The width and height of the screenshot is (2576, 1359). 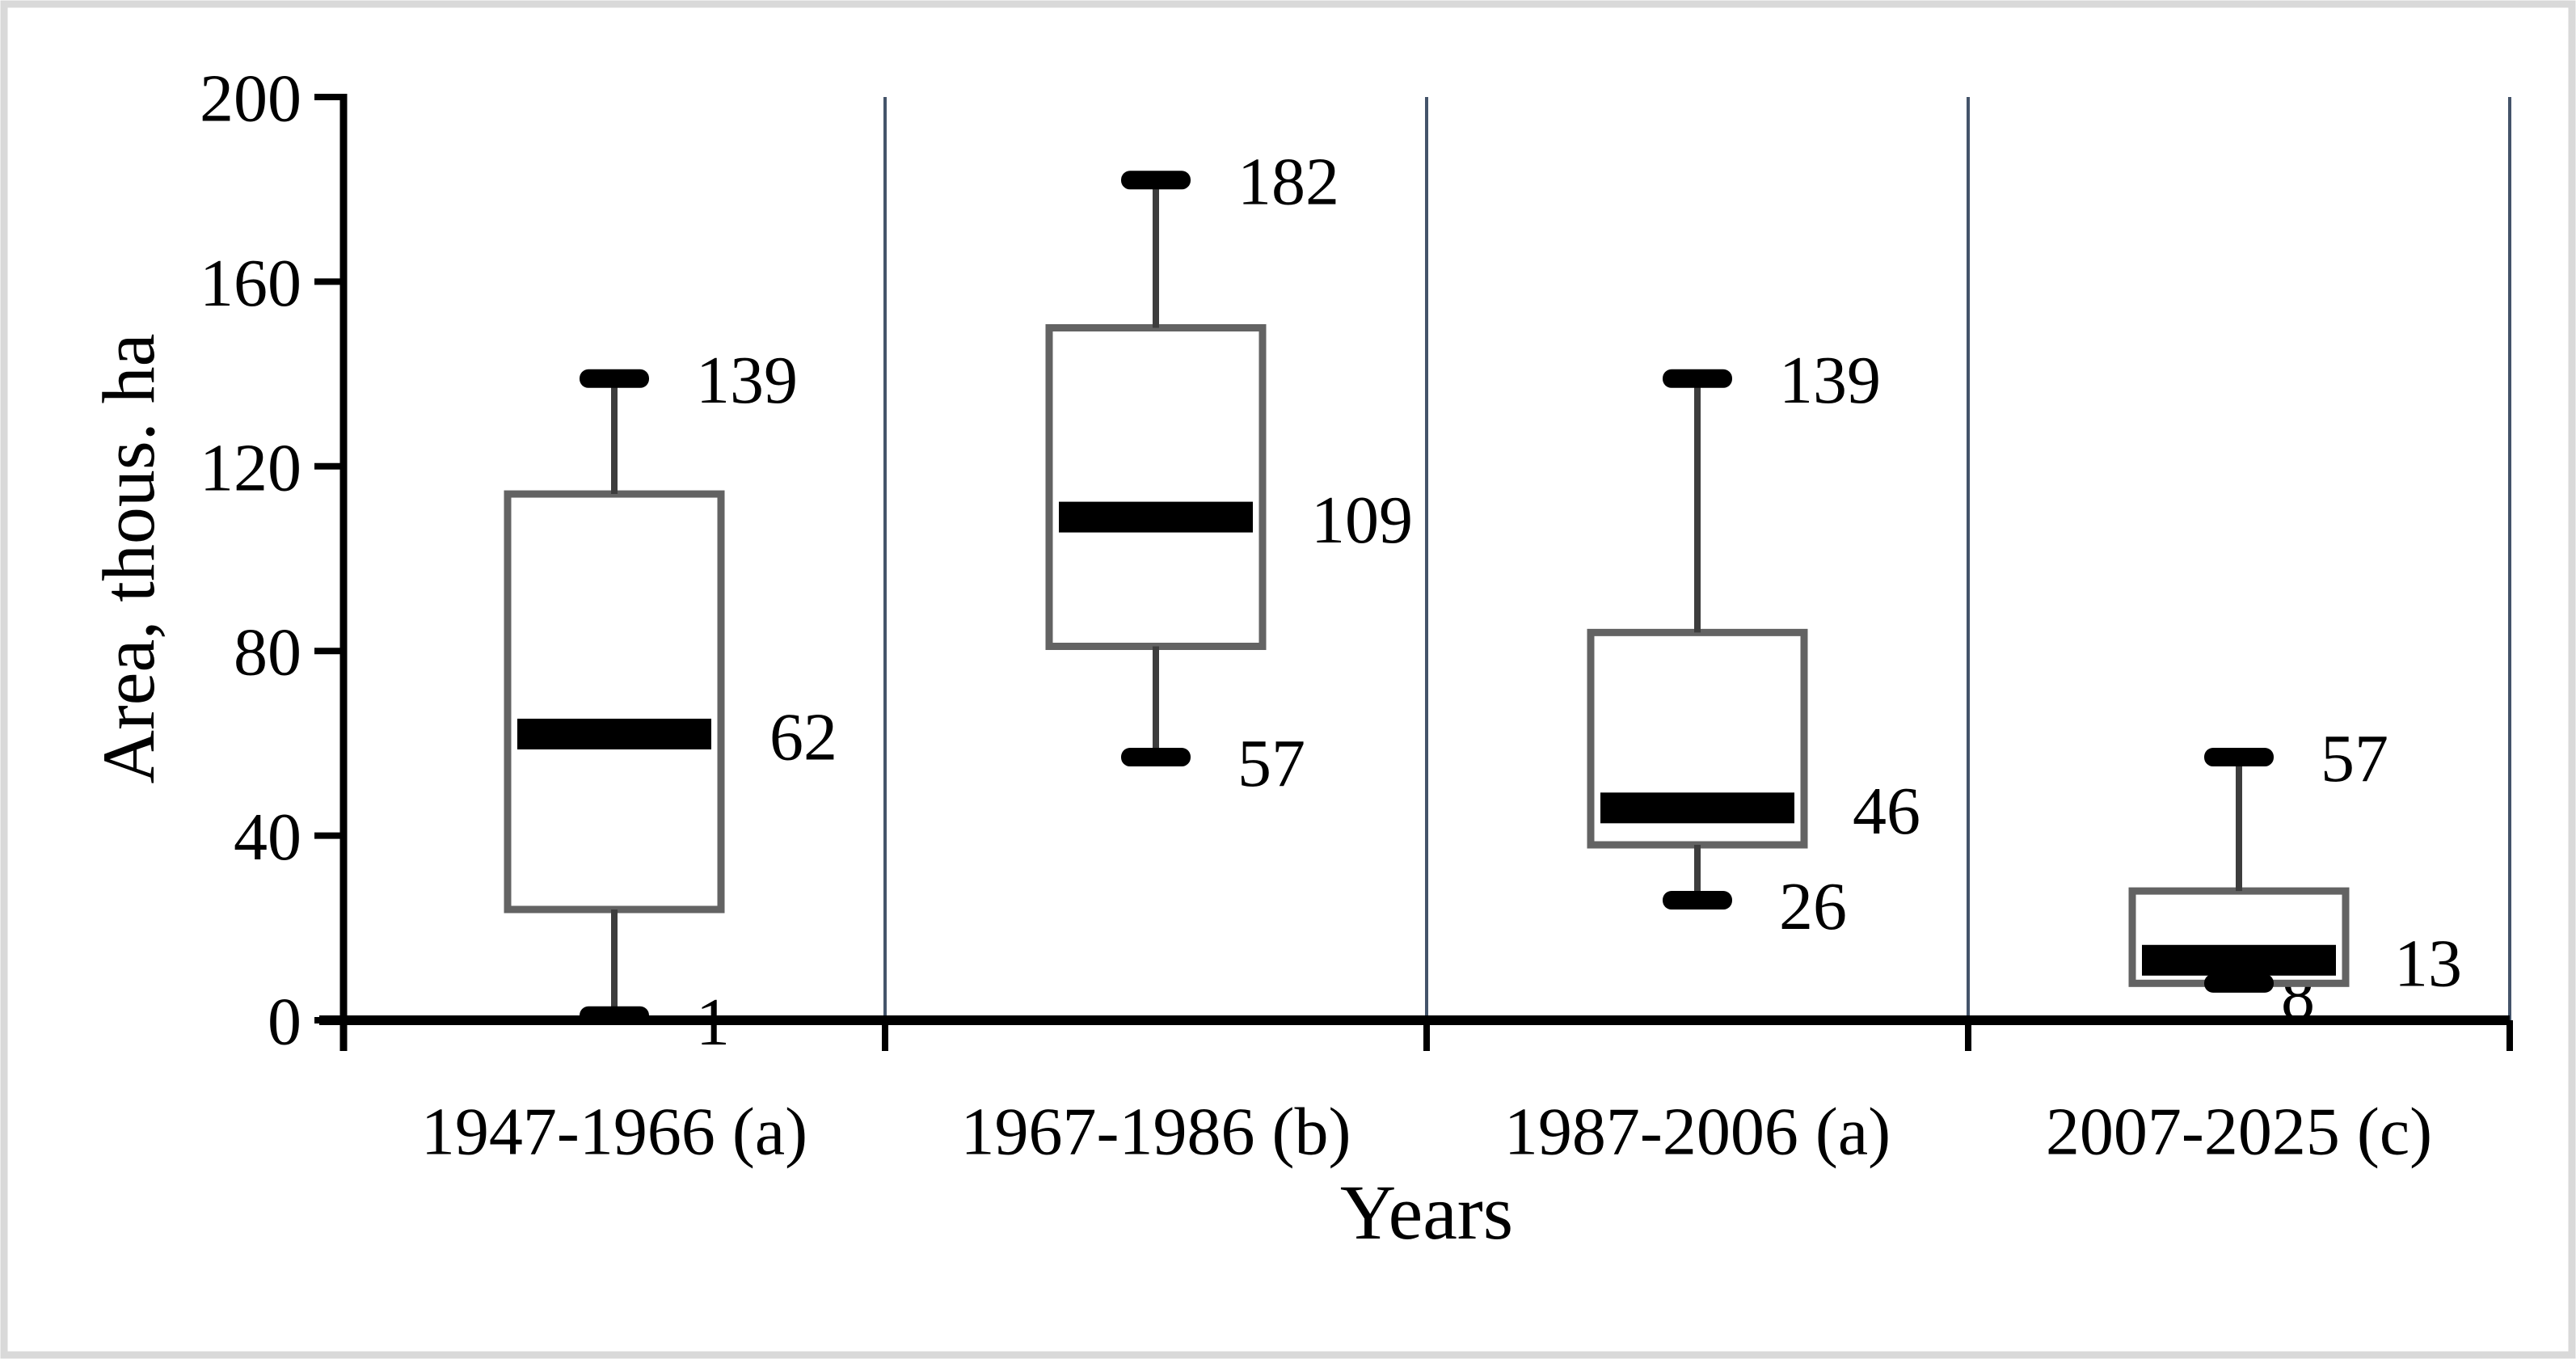 What do you see at coordinates (2239, 1132) in the screenshot?
I see `category-label: 2007-2025 (c)` at bounding box center [2239, 1132].